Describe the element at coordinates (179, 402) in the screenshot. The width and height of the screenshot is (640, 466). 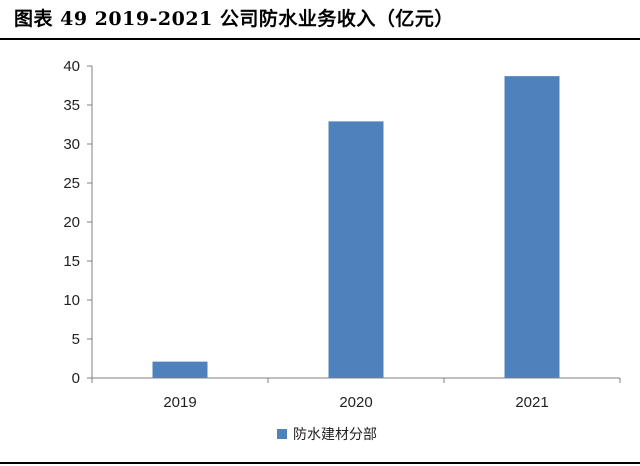
I see `x-tick-label: 2019` at that location.